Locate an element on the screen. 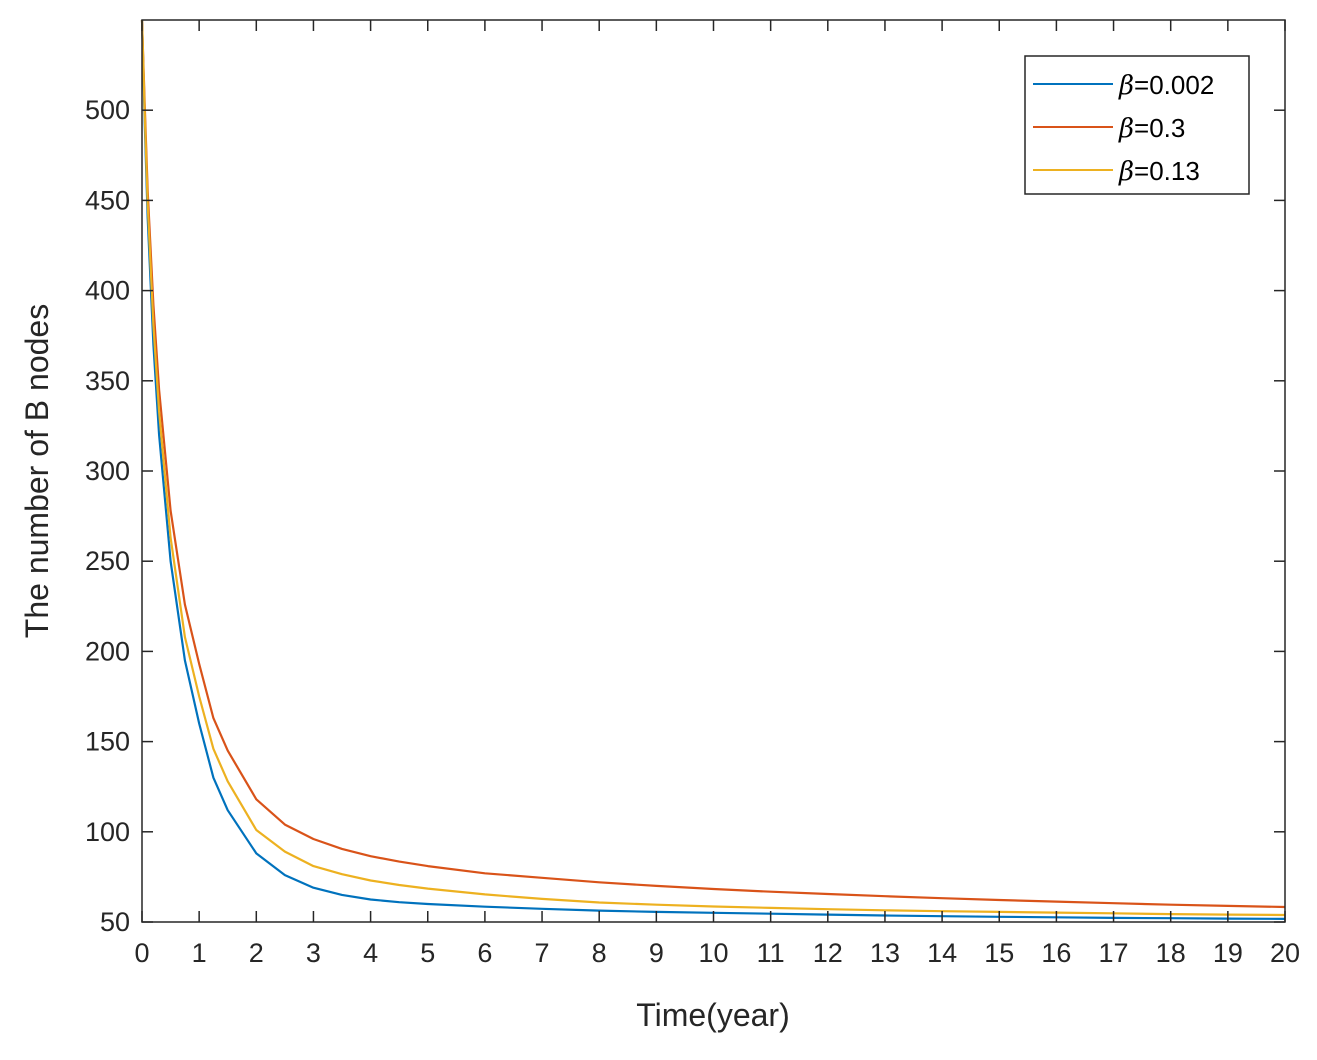  x-tick-label-12: 12 is located at coordinates (828, 953).